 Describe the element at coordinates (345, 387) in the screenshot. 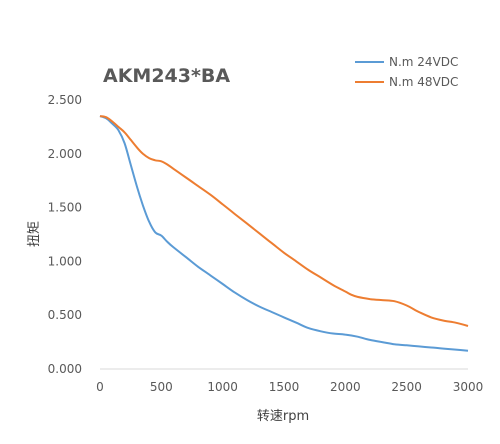

I see `x-tick-label: 2000` at that location.